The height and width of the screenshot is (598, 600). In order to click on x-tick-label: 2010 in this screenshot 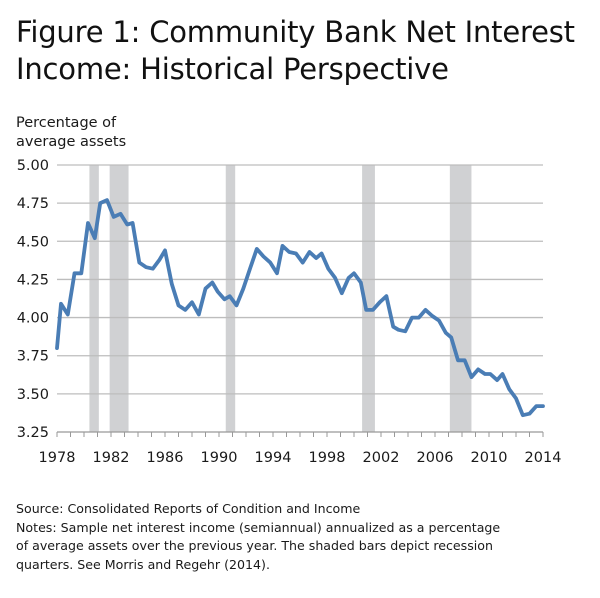, I will do `click(489, 458)`.